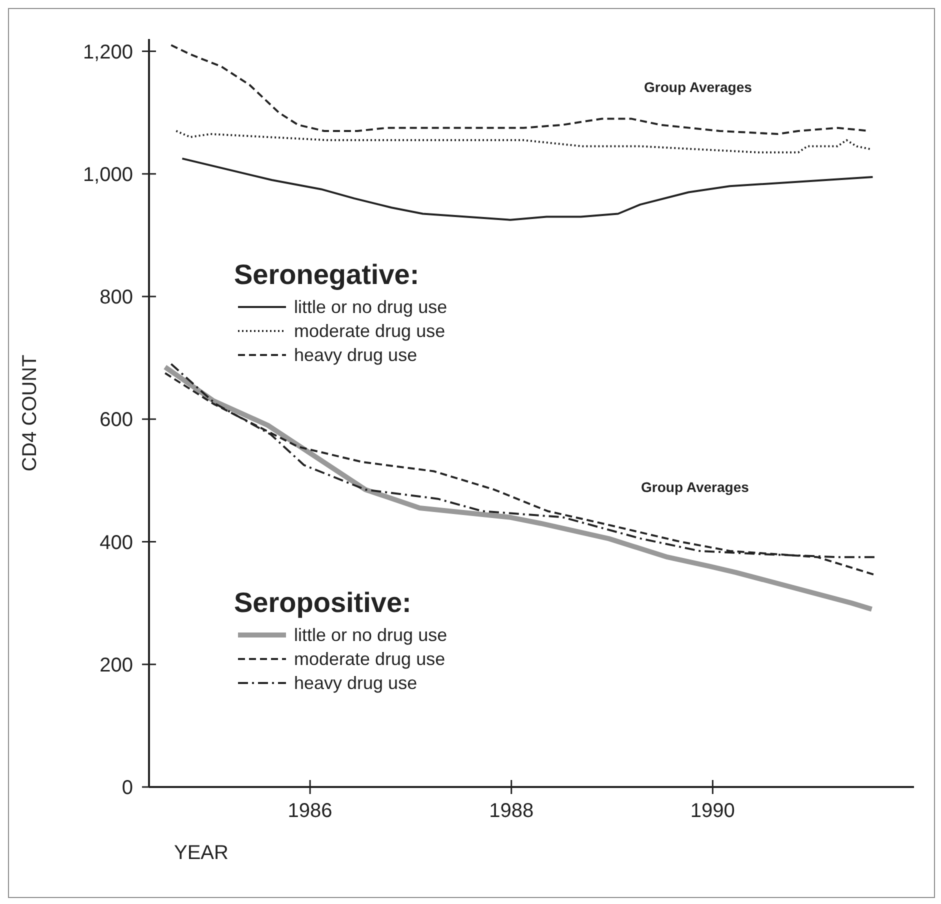 The image size is (941, 904). I want to click on x-tick-label: 1990, so click(712, 811).